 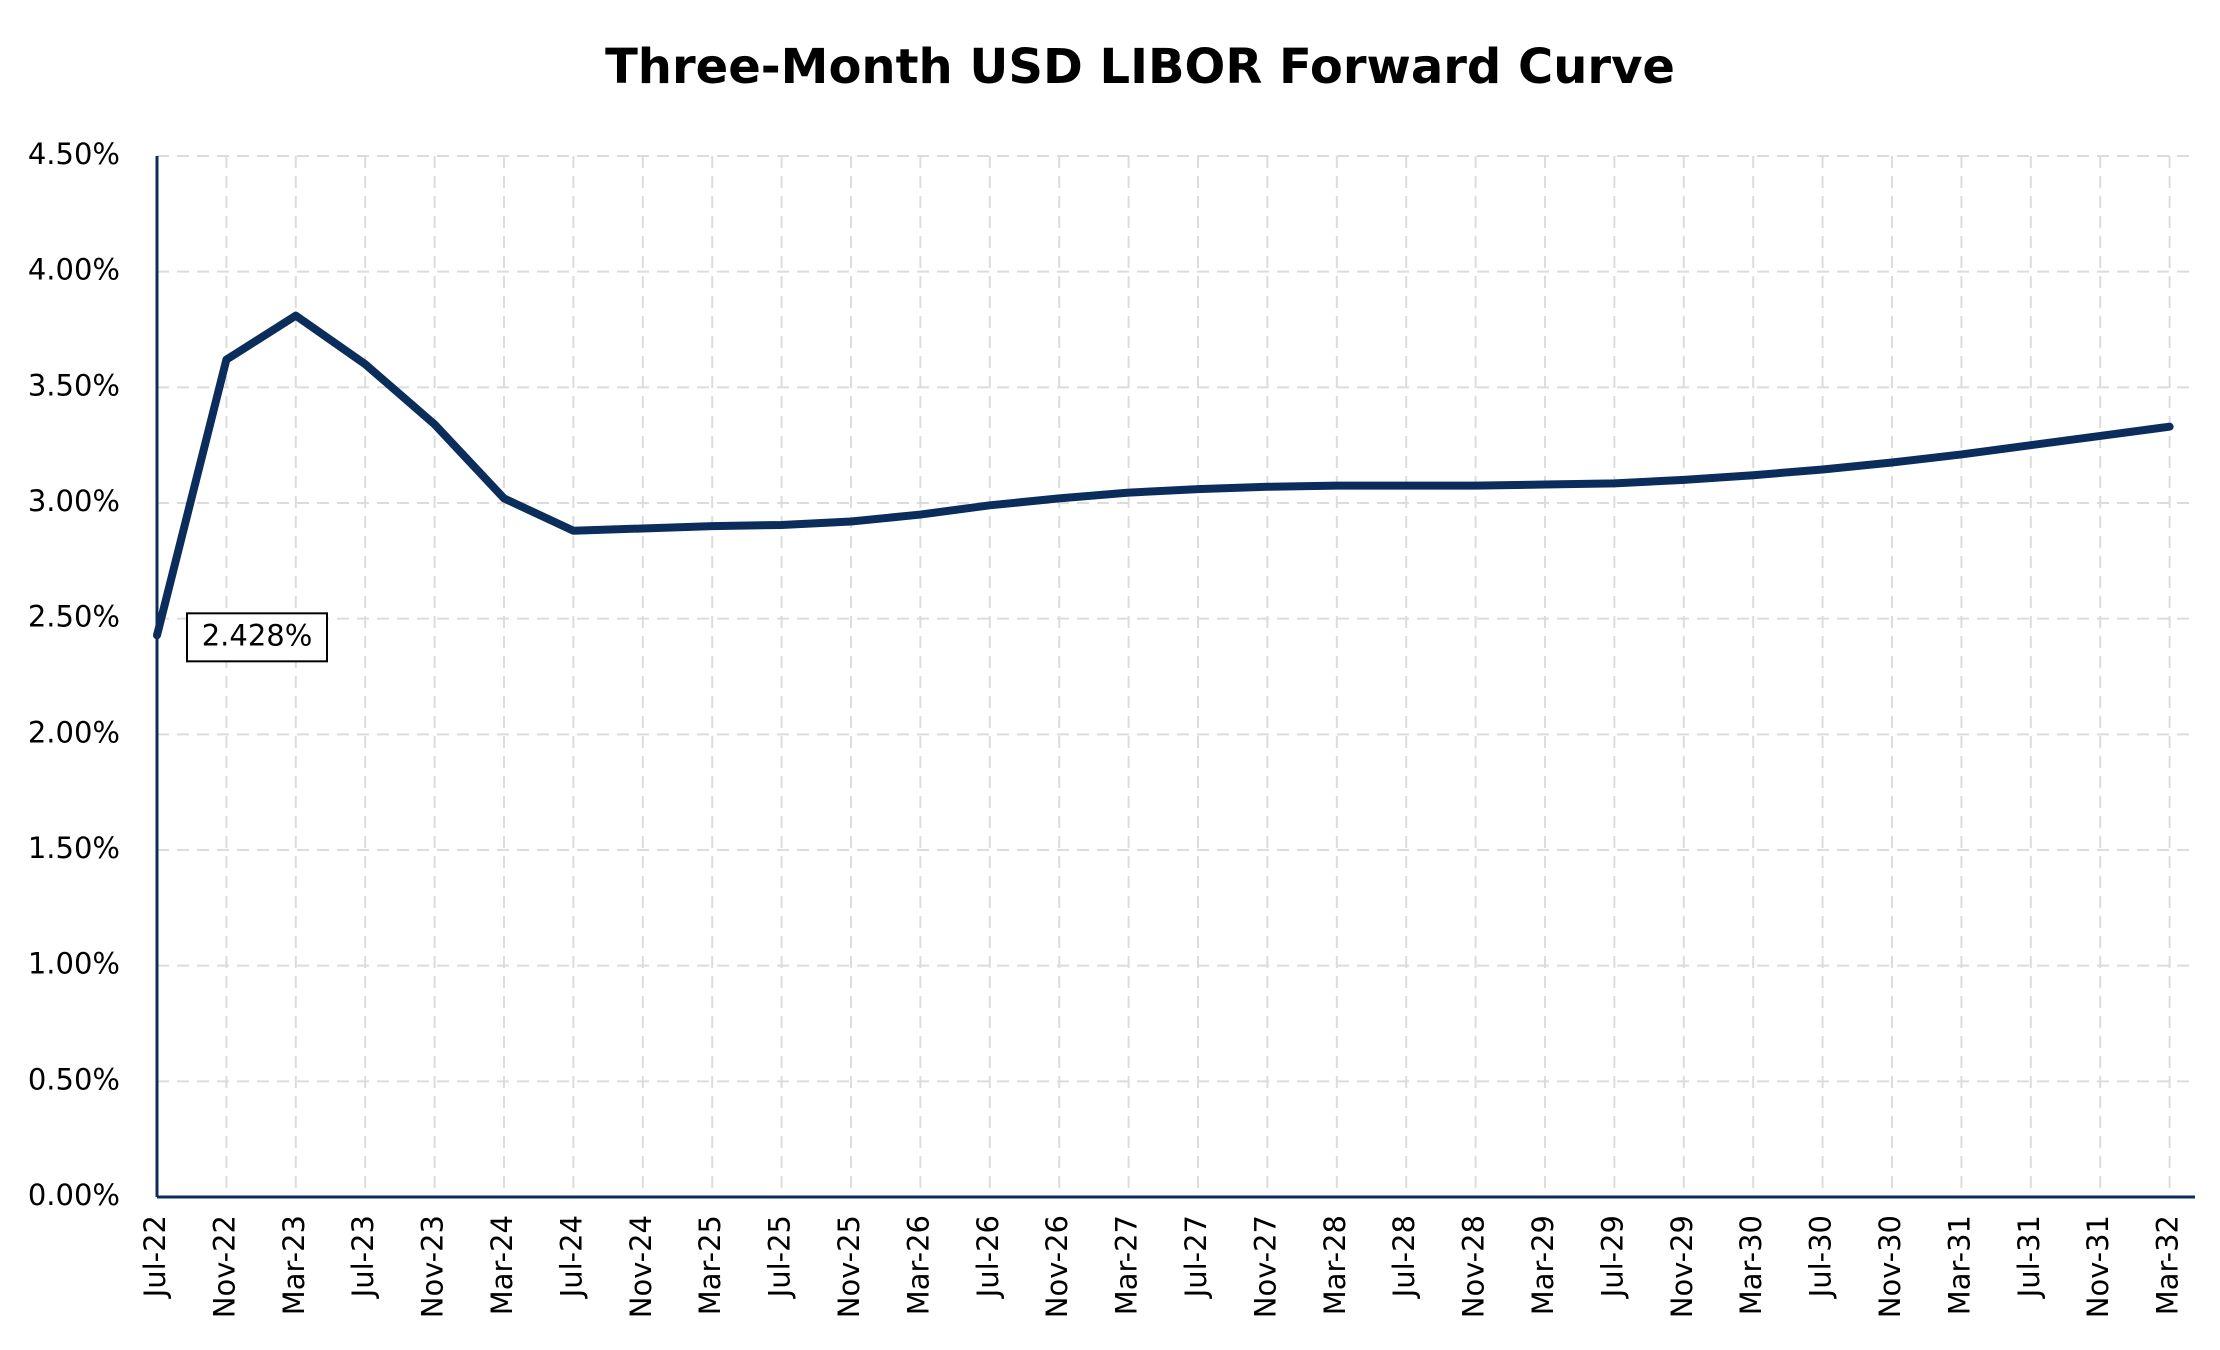 I want to click on y-tick-label: 1.00%, so click(x=74, y=964).